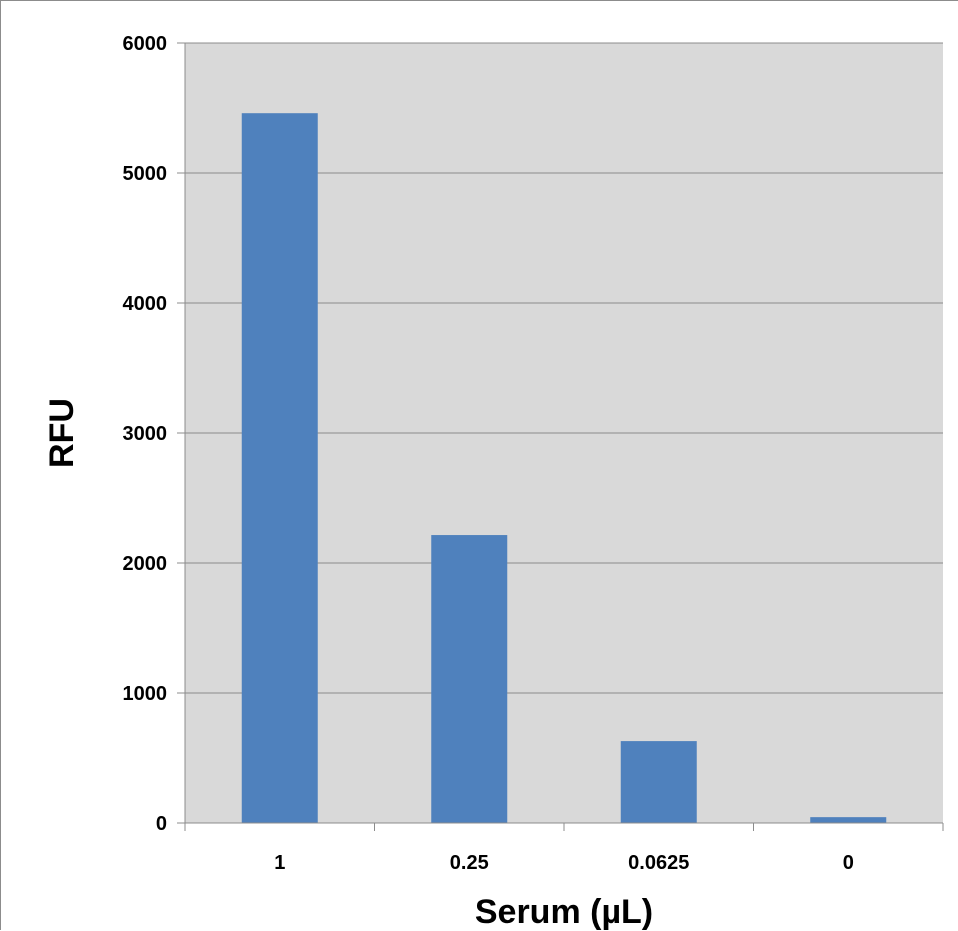 The image size is (958, 931). What do you see at coordinates (145, 174) in the screenshot?
I see `y-tick-label: 5000` at bounding box center [145, 174].